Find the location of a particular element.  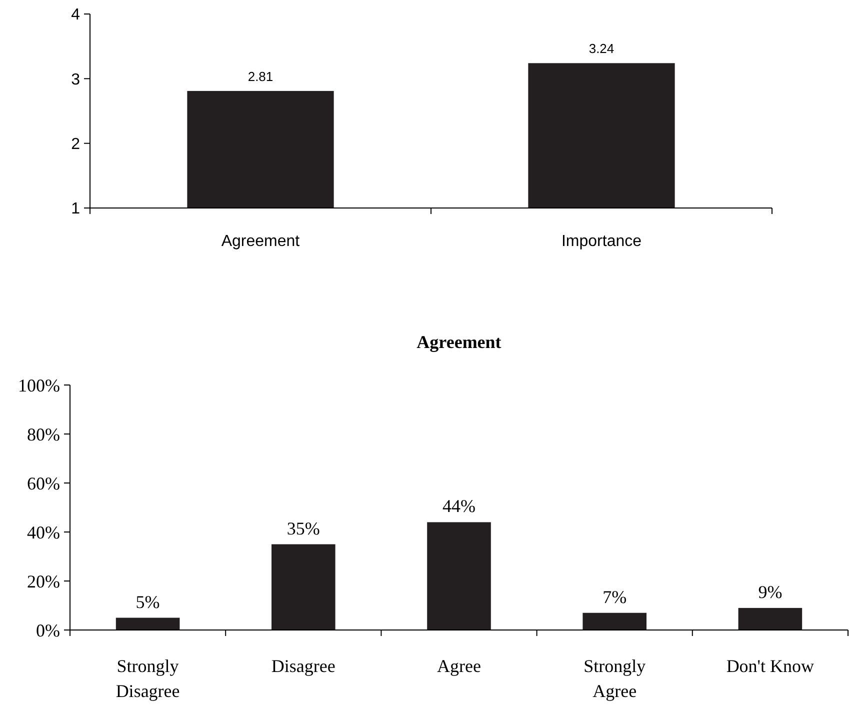

data-label: 2.81 is located at coordinates (261, 76).